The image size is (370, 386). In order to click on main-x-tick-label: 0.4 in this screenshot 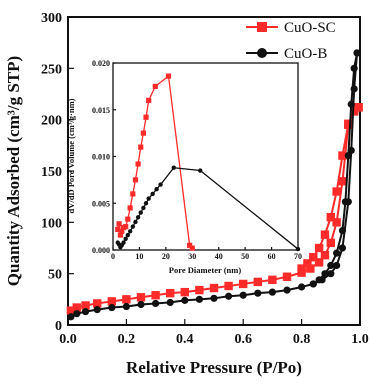, I will do `click(185, 339)`.